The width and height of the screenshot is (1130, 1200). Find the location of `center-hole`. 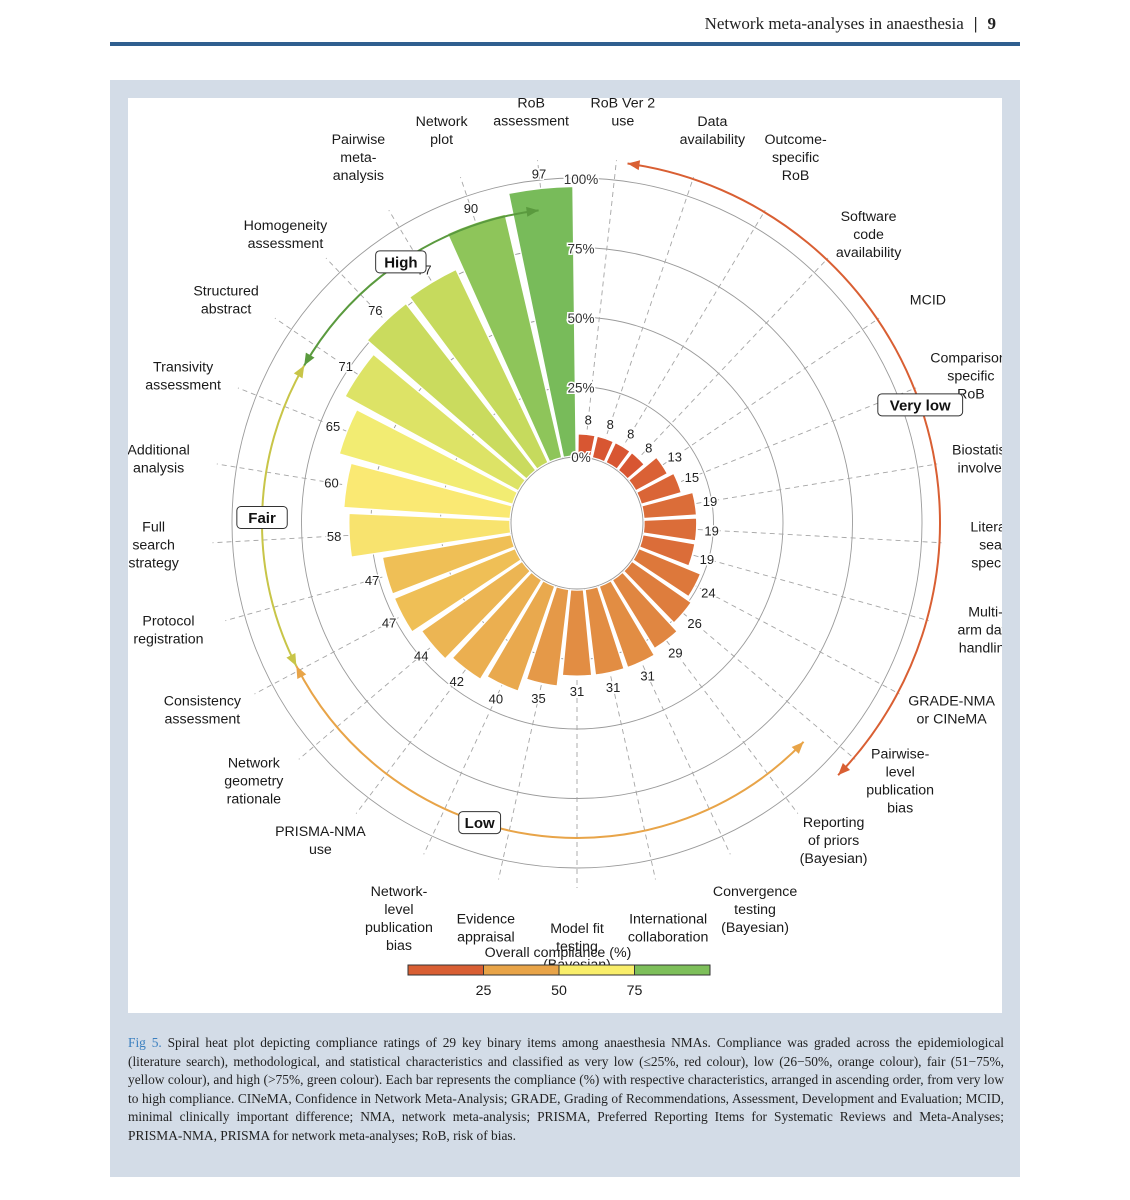

center-hole is located at coordinates (577, 523).